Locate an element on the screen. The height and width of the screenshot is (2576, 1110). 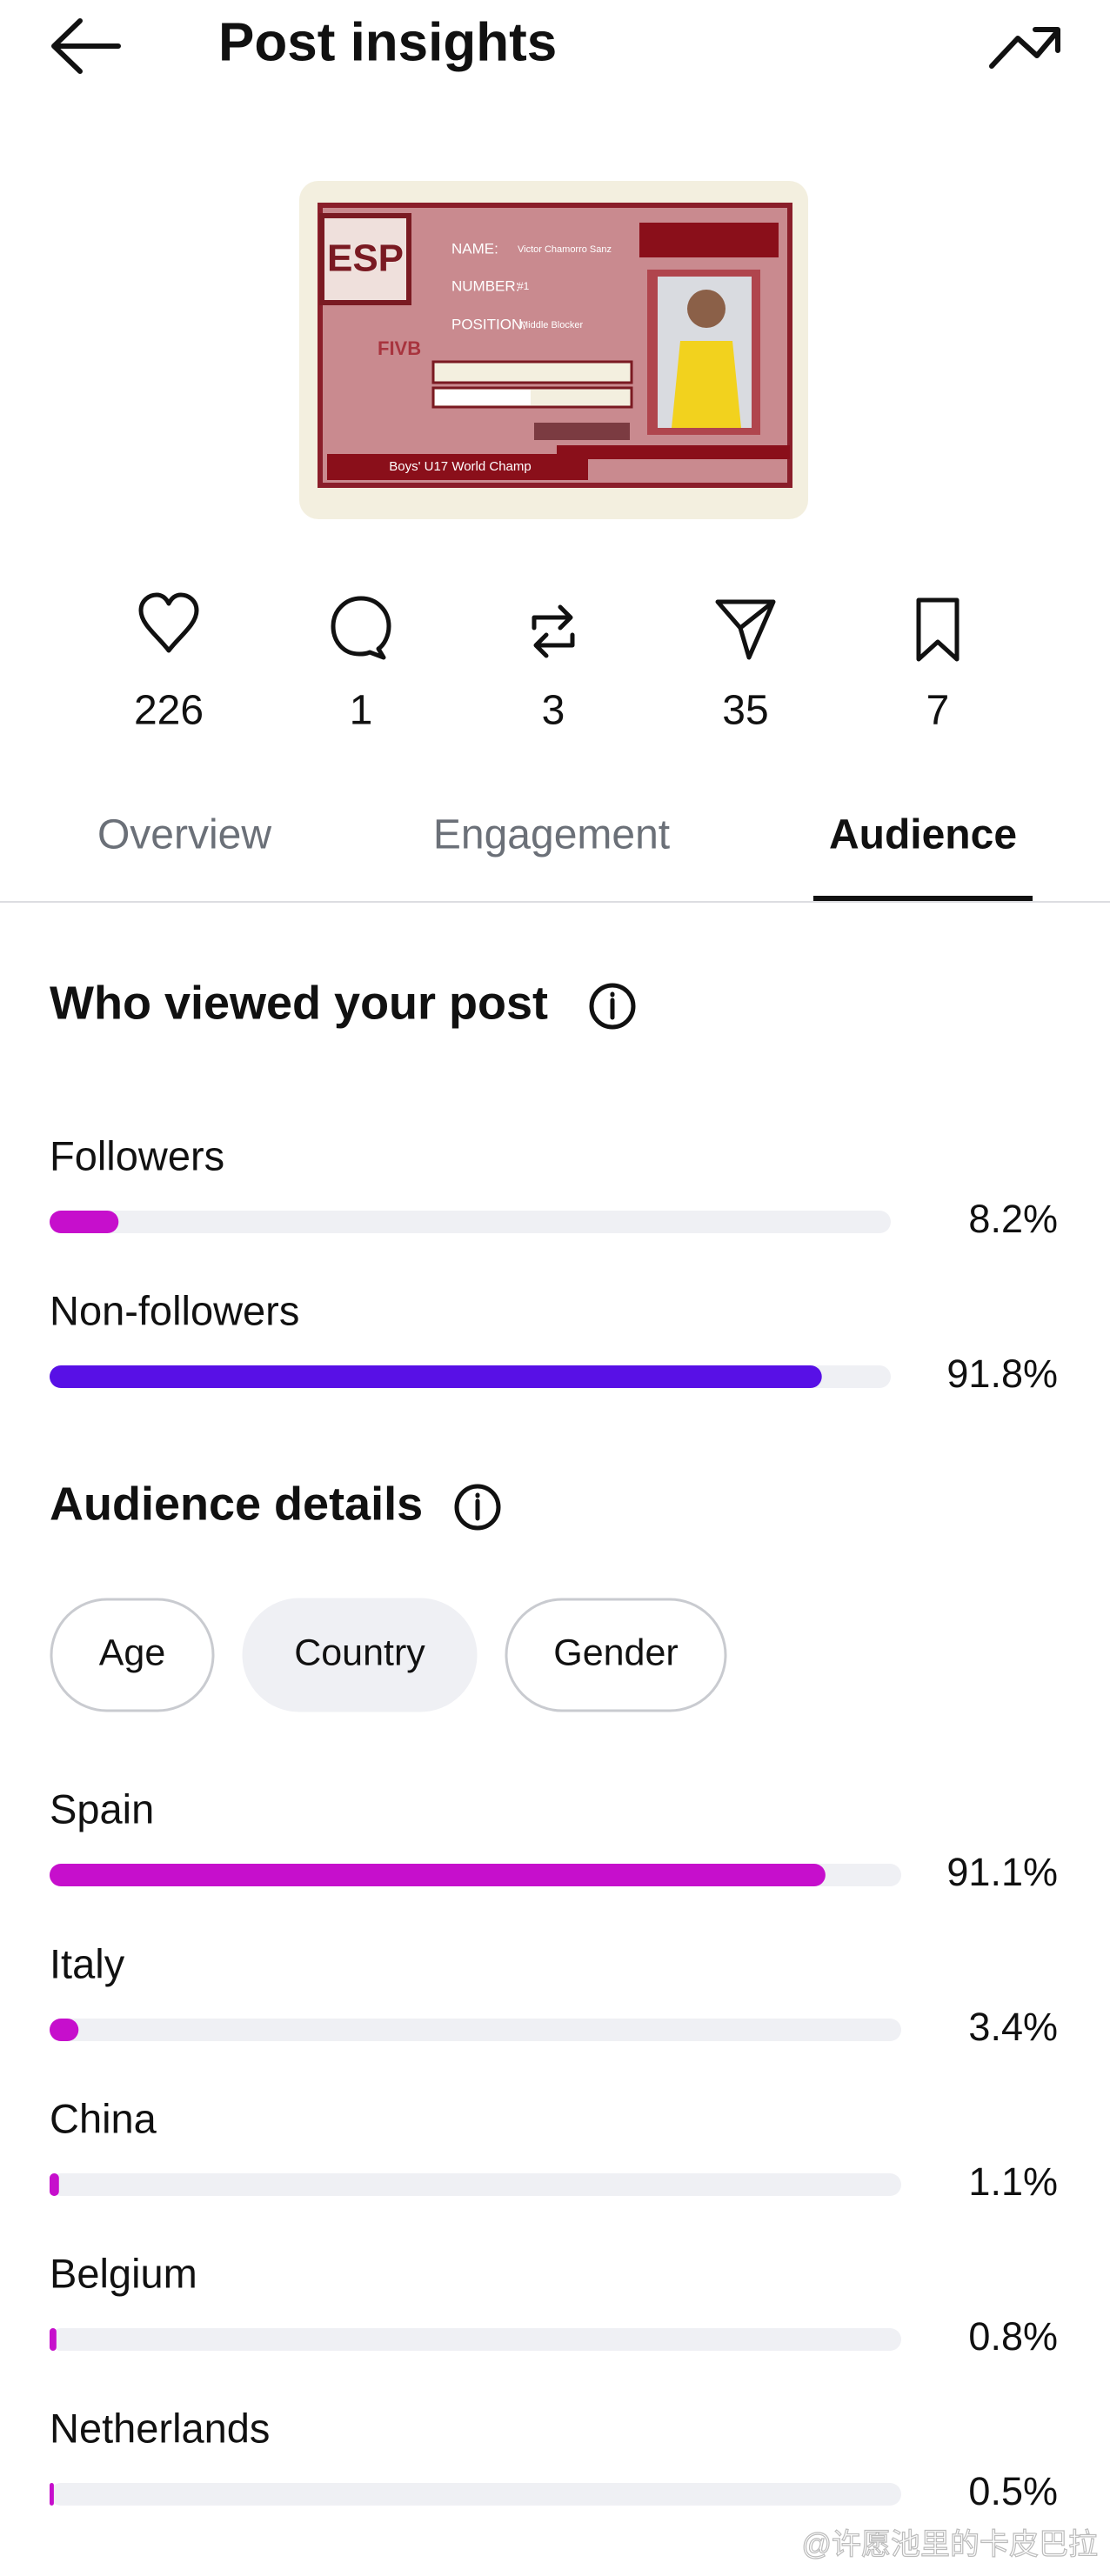
stat-count: 226 is located at coordinates (169, 711).